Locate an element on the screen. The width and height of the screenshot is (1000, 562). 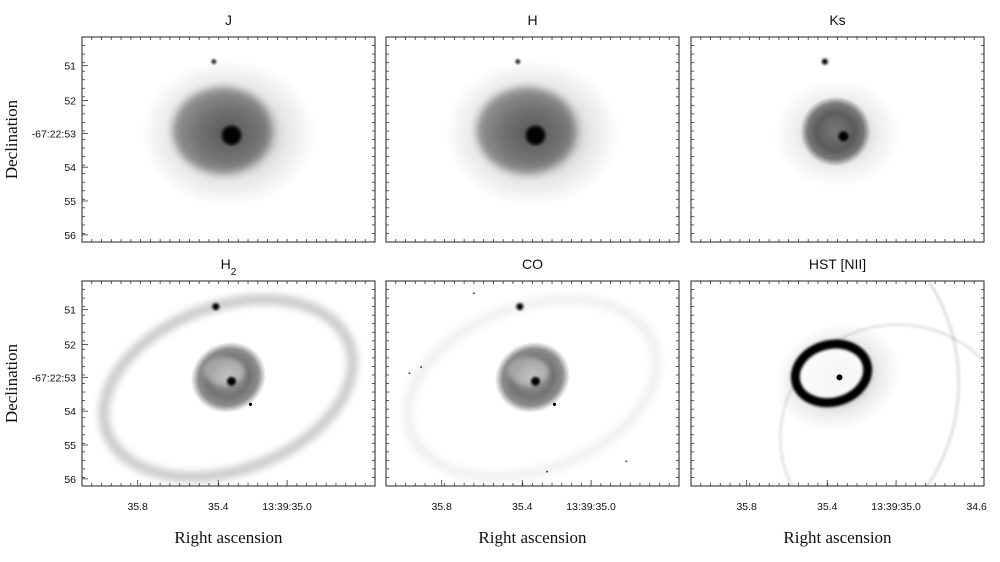
panel-title: H2 is located at coordinates (229, 267).